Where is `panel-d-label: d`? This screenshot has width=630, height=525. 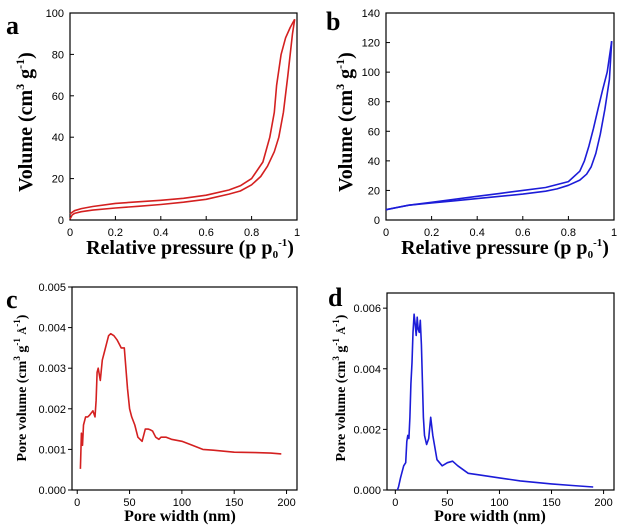
panel-d-label: d is located at coordinates (335, 297).